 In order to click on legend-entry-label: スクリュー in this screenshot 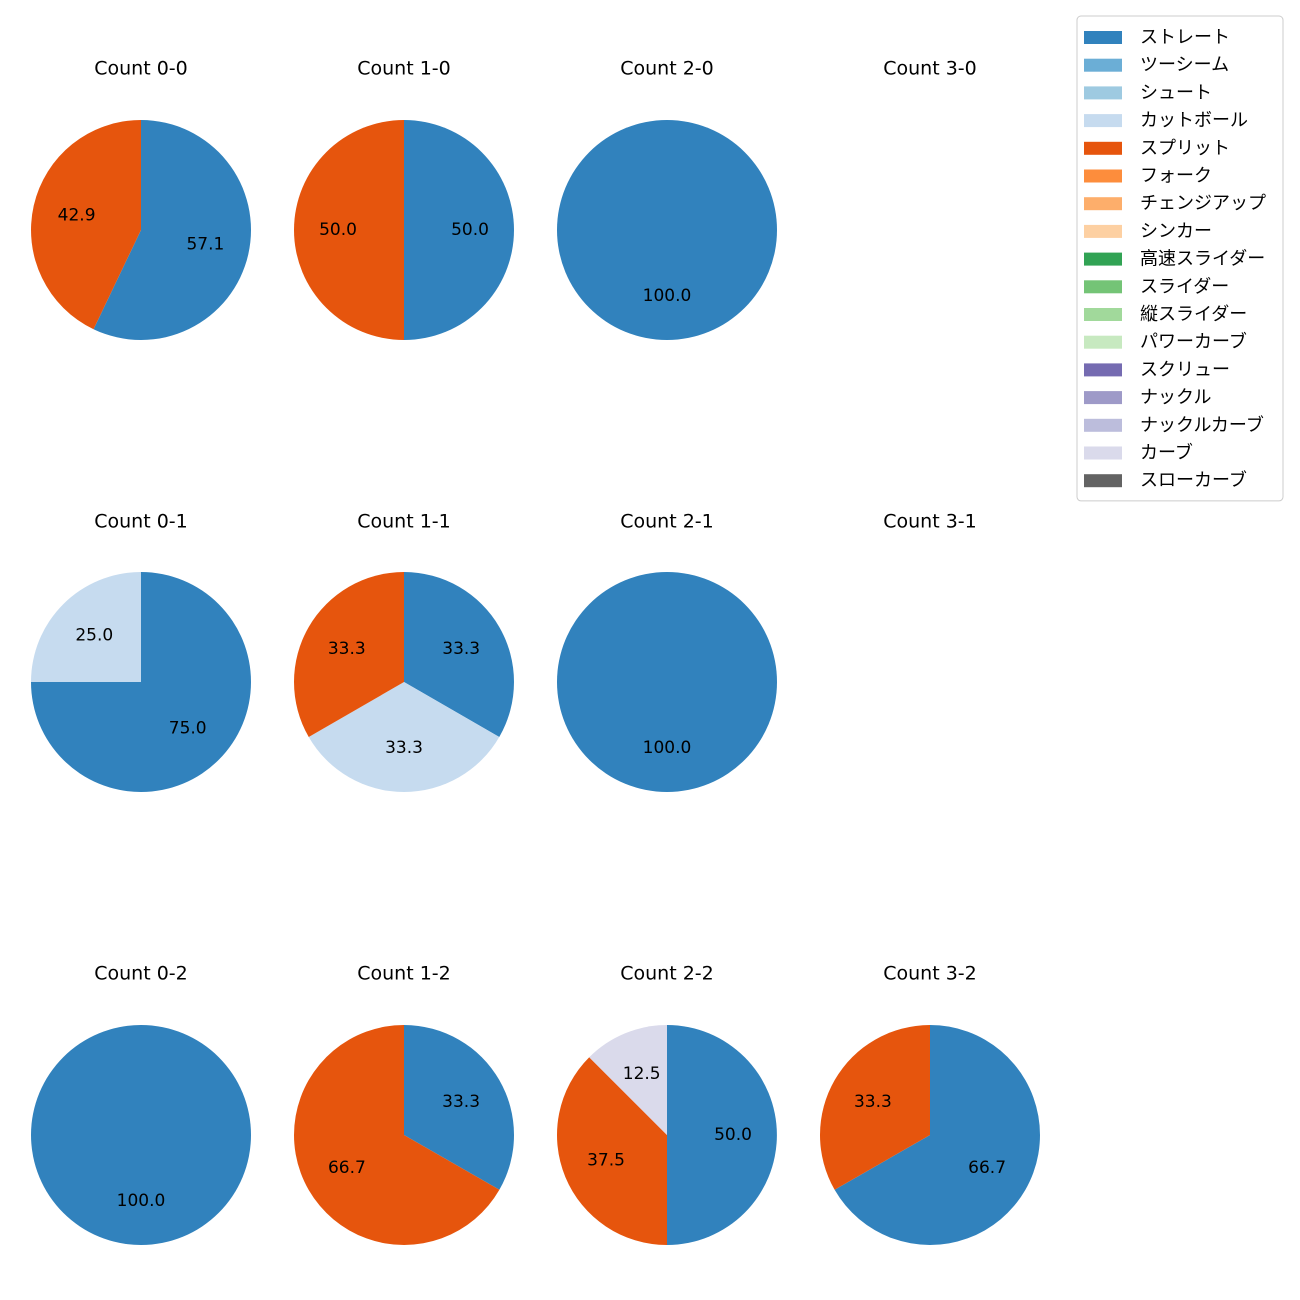, I will do `click(1185, 369)`.